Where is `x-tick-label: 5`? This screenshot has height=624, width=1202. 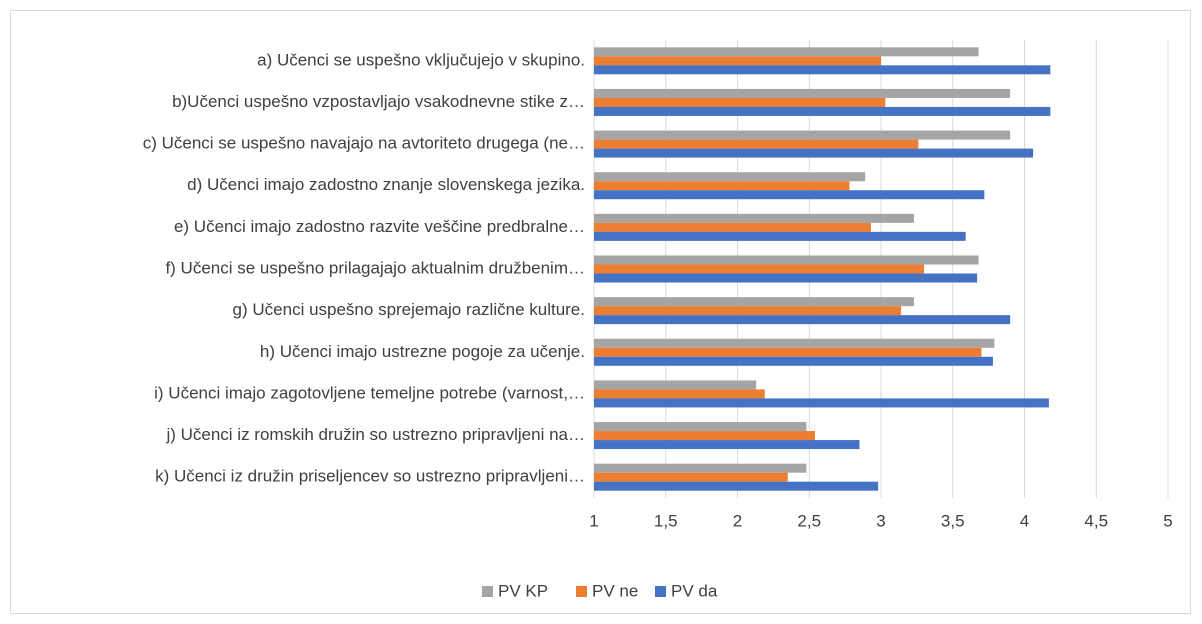
x-tick-label: 5 is located at coordinates (1167, 520).